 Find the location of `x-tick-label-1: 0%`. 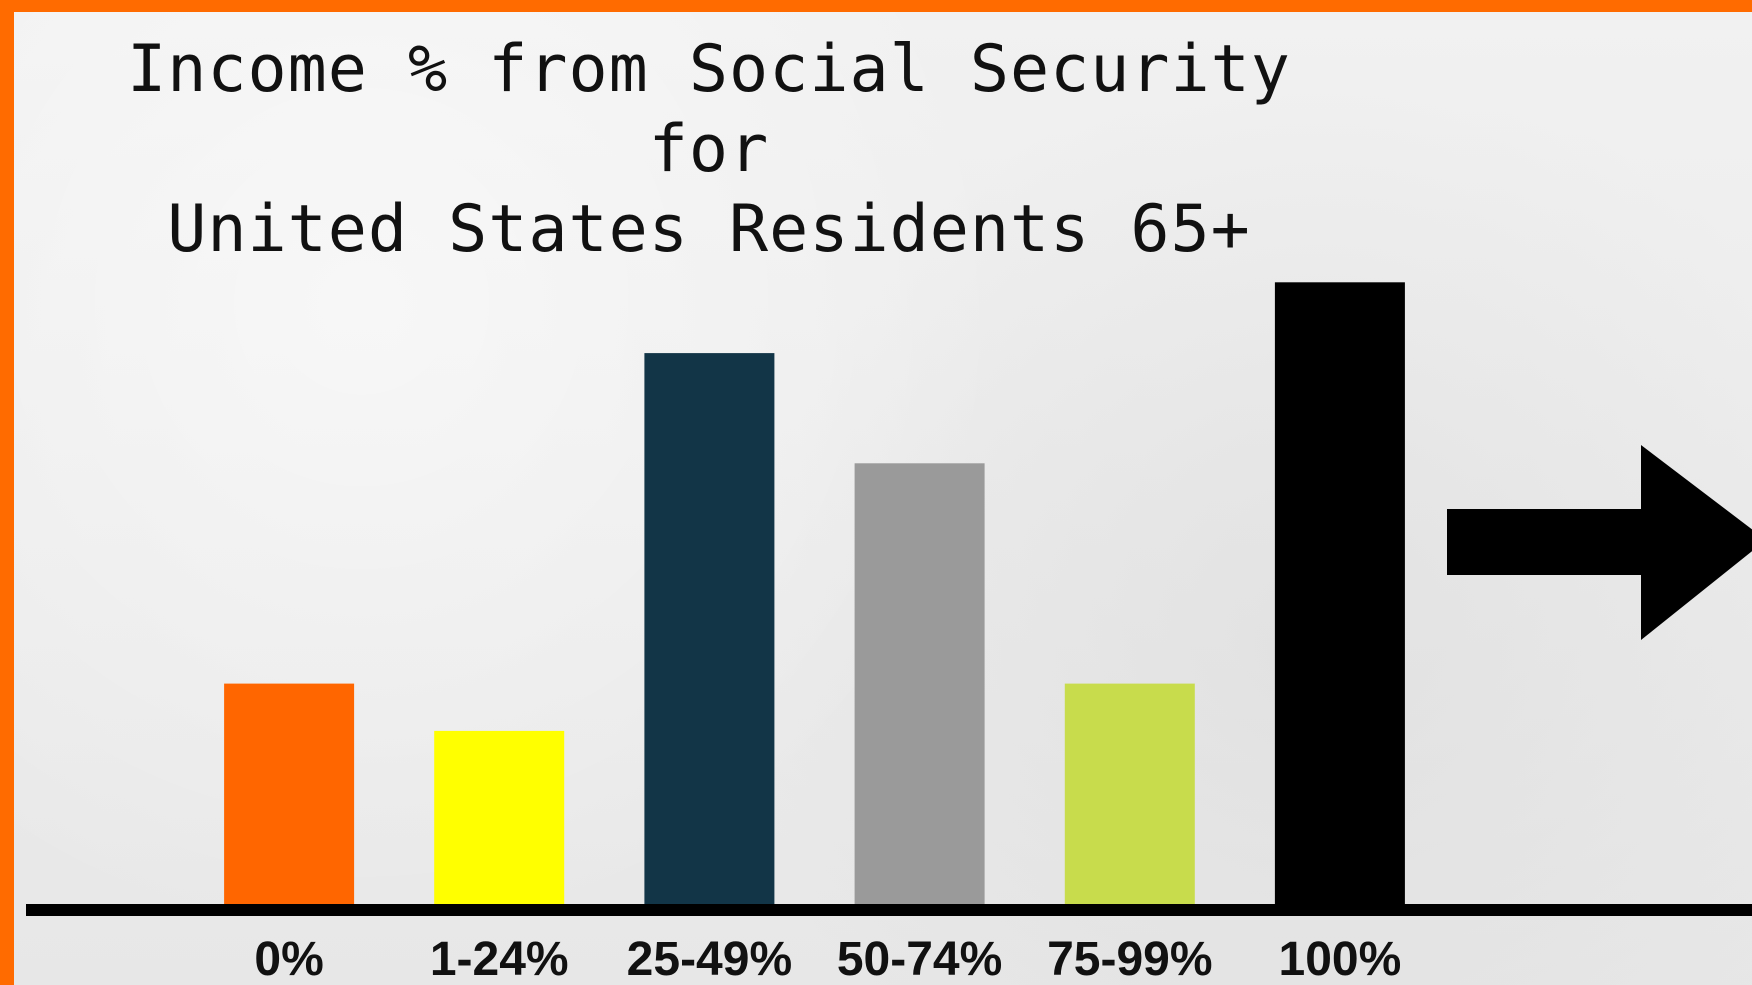

x-tick-label-1: 0% is located at coordinates (288, 959).